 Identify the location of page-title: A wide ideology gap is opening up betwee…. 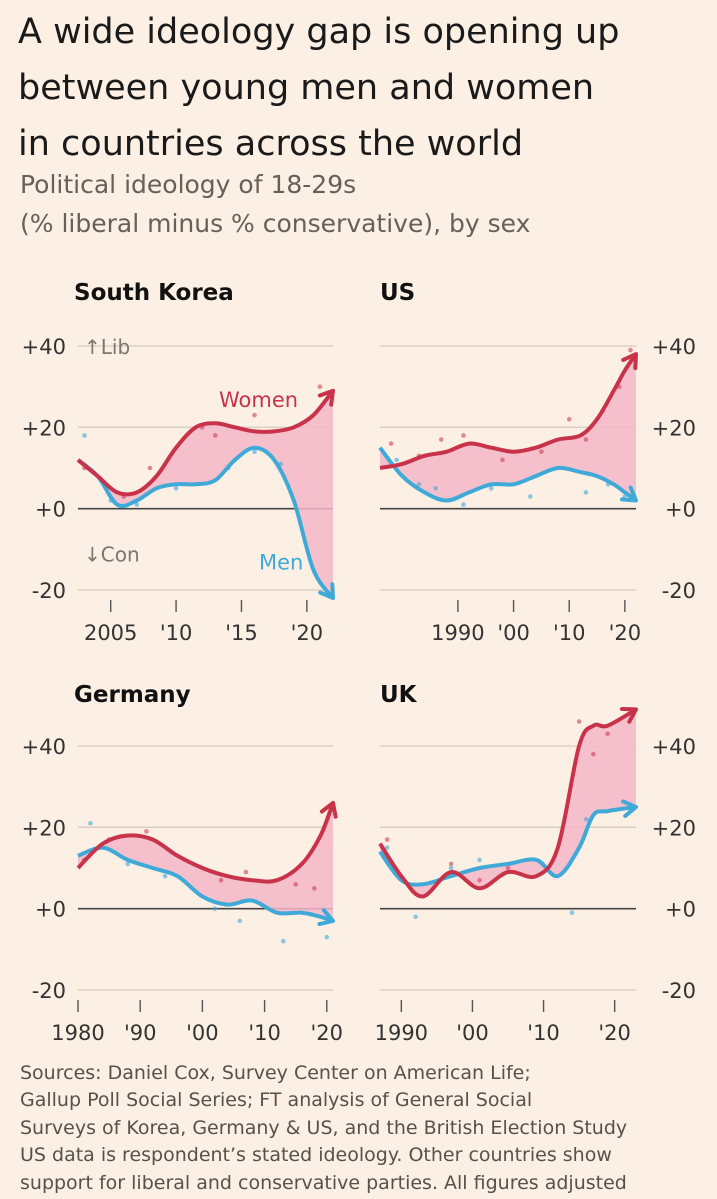
(363, 88).